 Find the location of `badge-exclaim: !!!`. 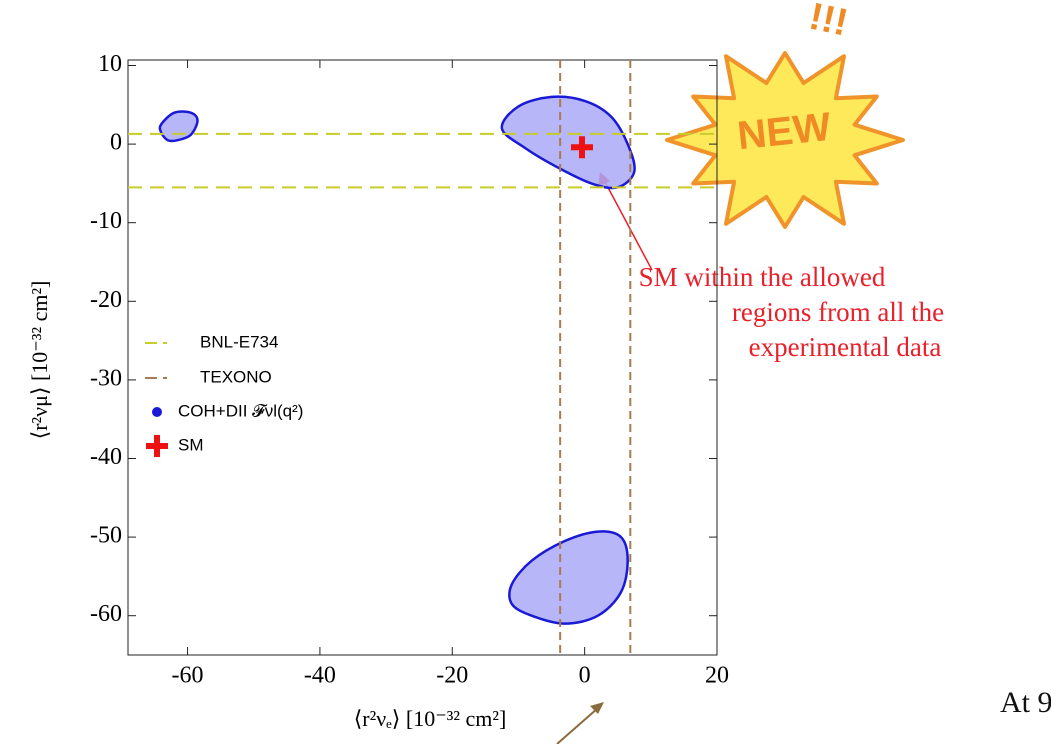

badge-exclaim: !!! is located at coordinates (828, 22).